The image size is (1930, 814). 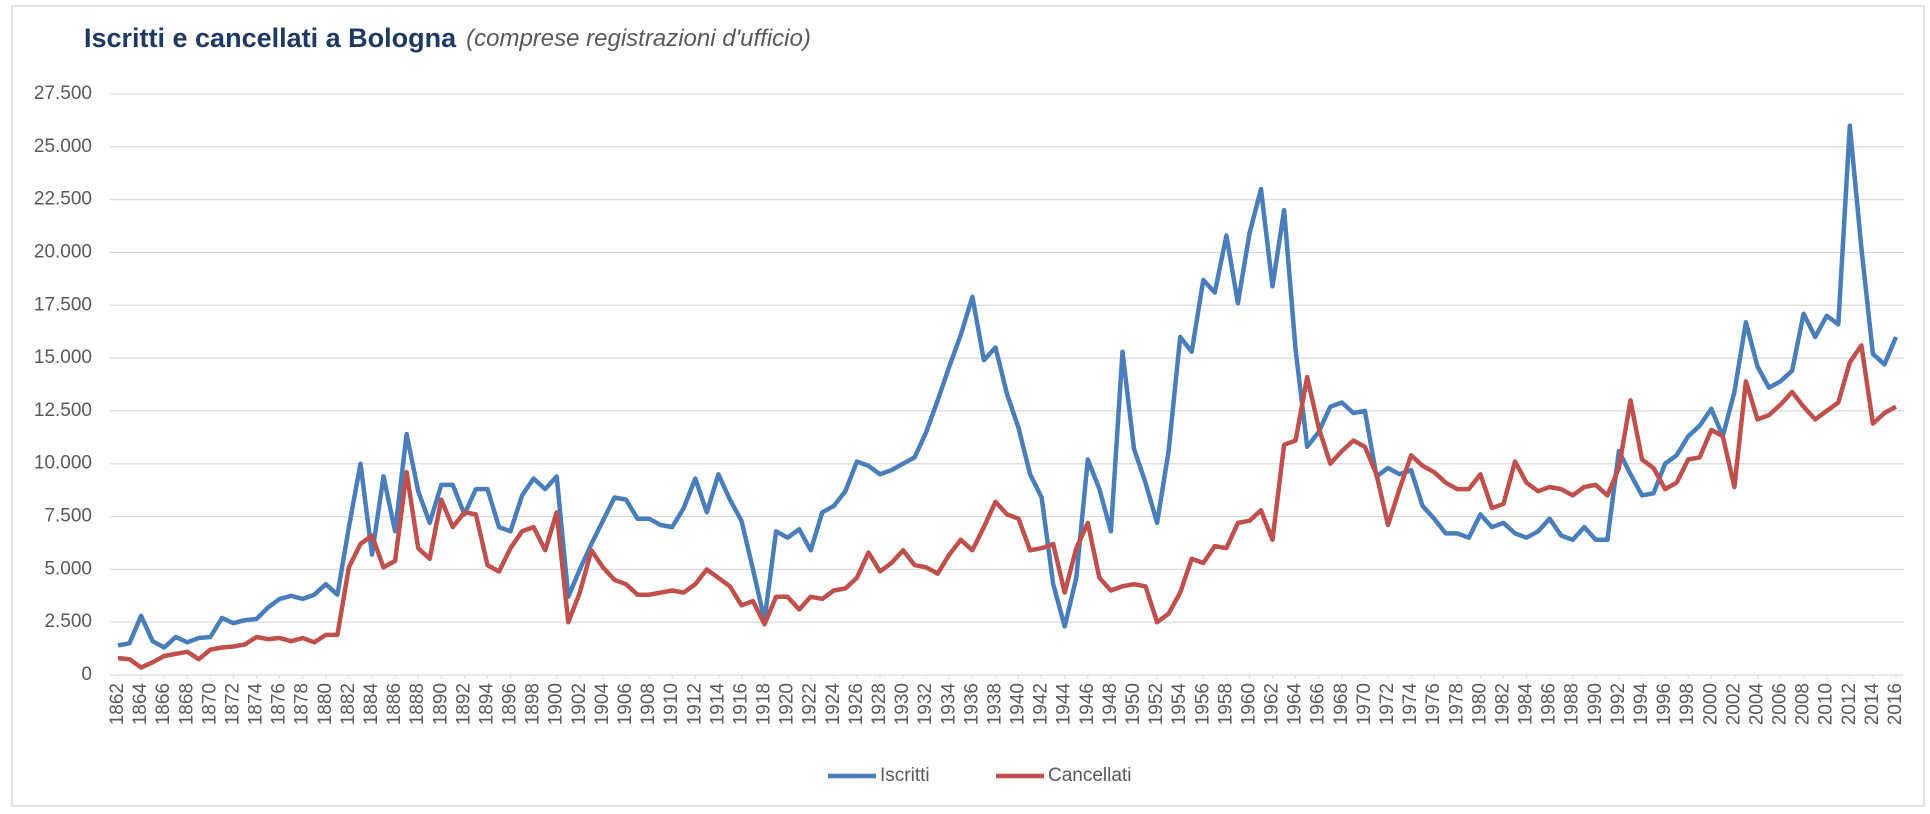 I want to click on x-tick-label: 1982, so click(x=1502, y=704).